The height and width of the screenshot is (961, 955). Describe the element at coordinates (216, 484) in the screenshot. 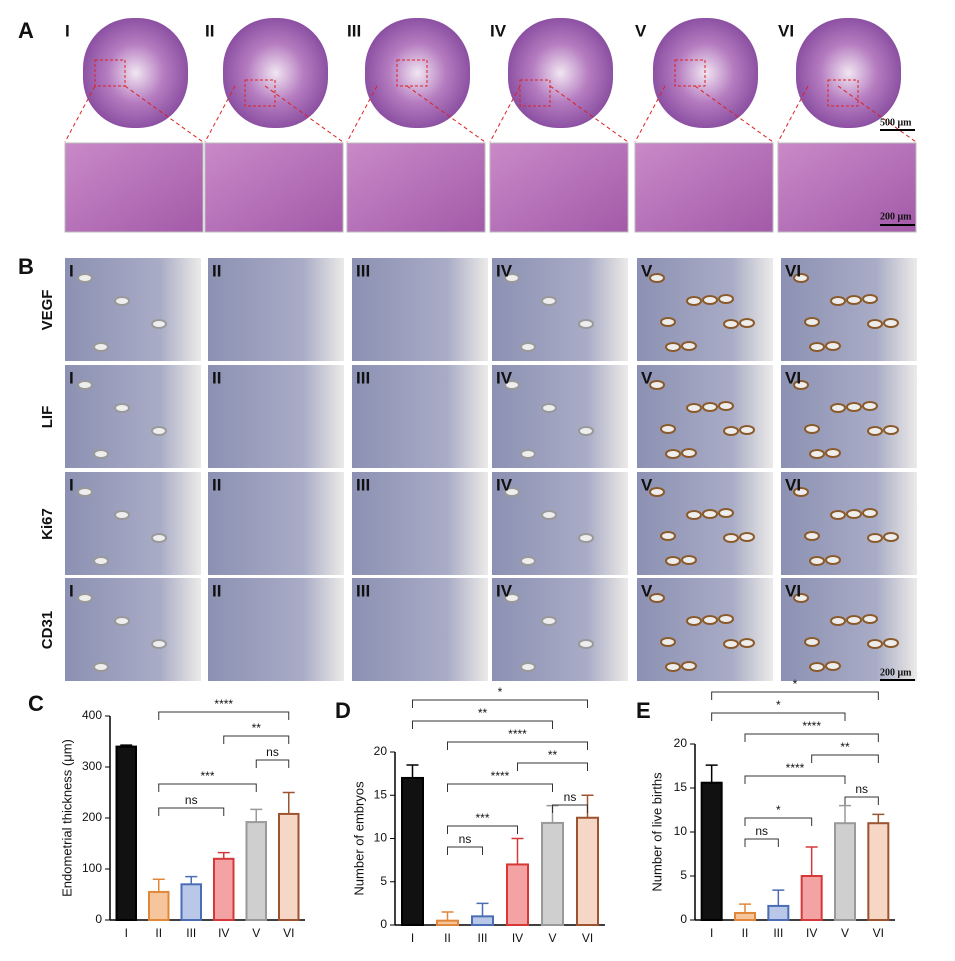

I see `group-label: II` at that location.